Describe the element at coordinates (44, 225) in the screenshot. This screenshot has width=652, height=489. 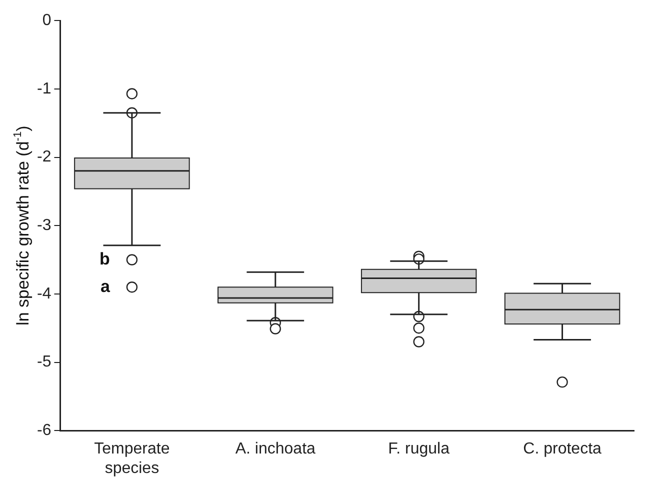
I see `y-tick-label: -3` at that location.